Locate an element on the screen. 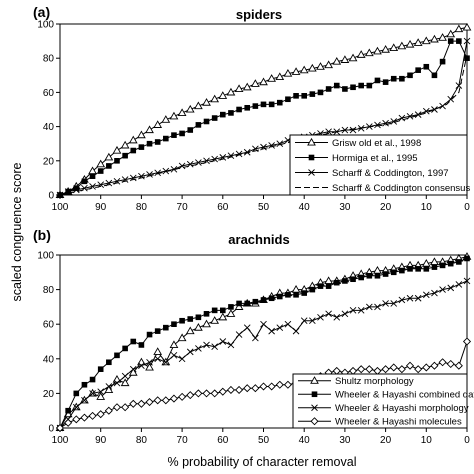 This screenshot has height=474, width=474. y-tick-label: 0 is located at coordinates (51, 196).